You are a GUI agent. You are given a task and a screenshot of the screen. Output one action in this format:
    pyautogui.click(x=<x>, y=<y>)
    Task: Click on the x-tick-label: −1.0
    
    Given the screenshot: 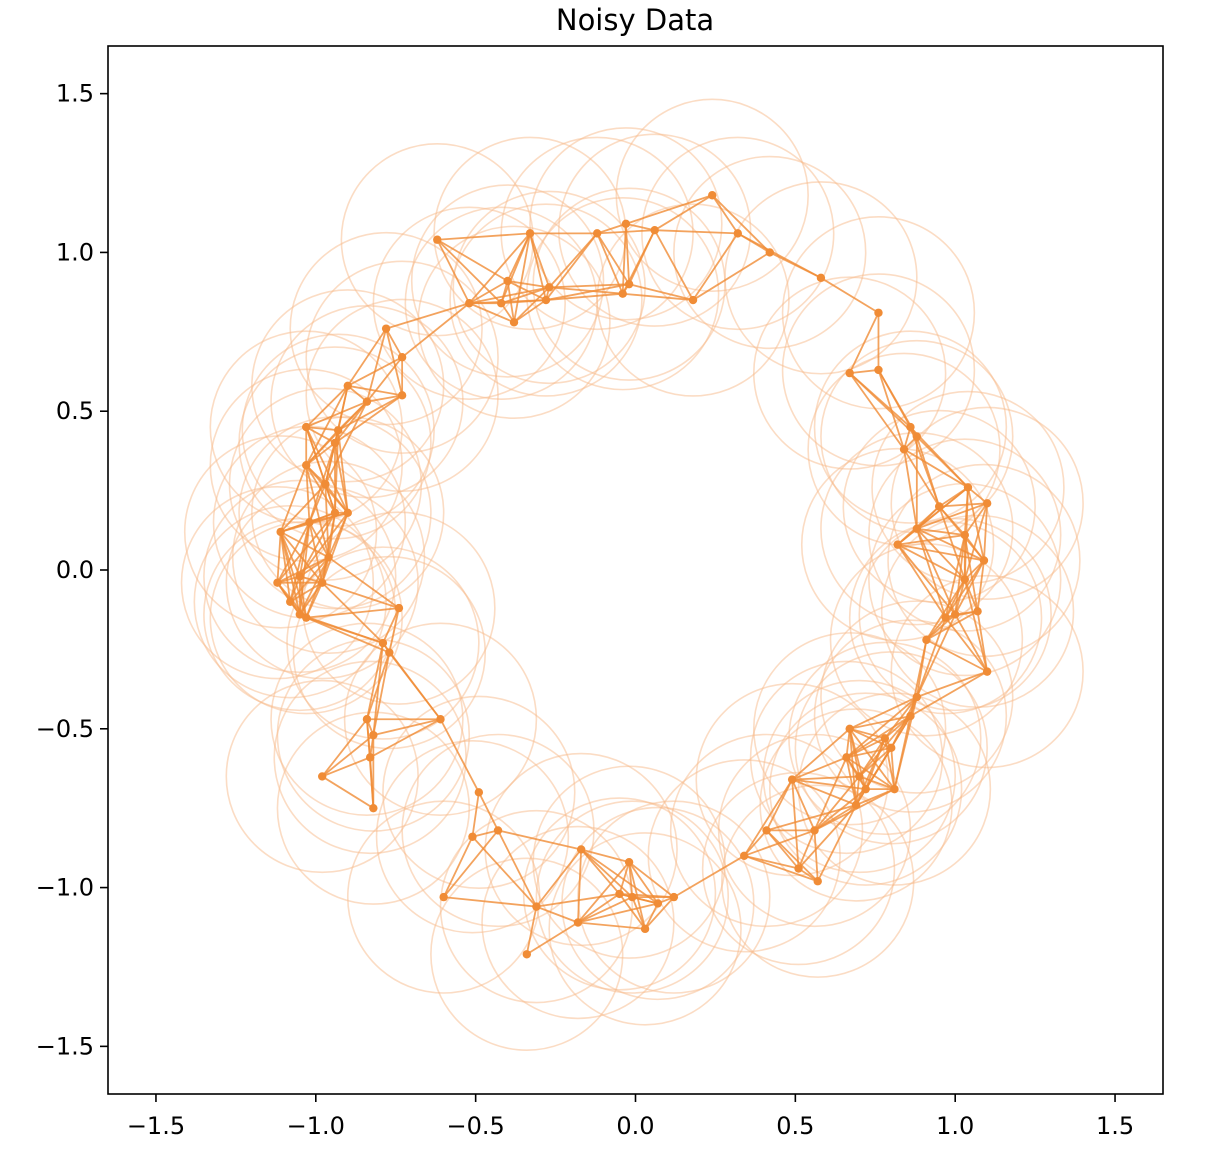 What is the action you would take?
    pyautogui.click(x=316, y=1126)
    